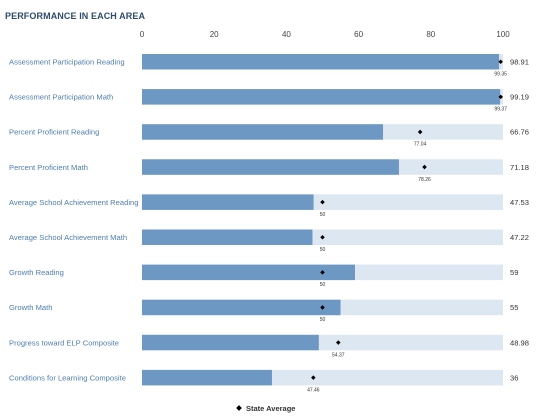  Describe the element at coordinates (420, 145) in the screenshot. I see `state-average-label: 77.04` at that location.